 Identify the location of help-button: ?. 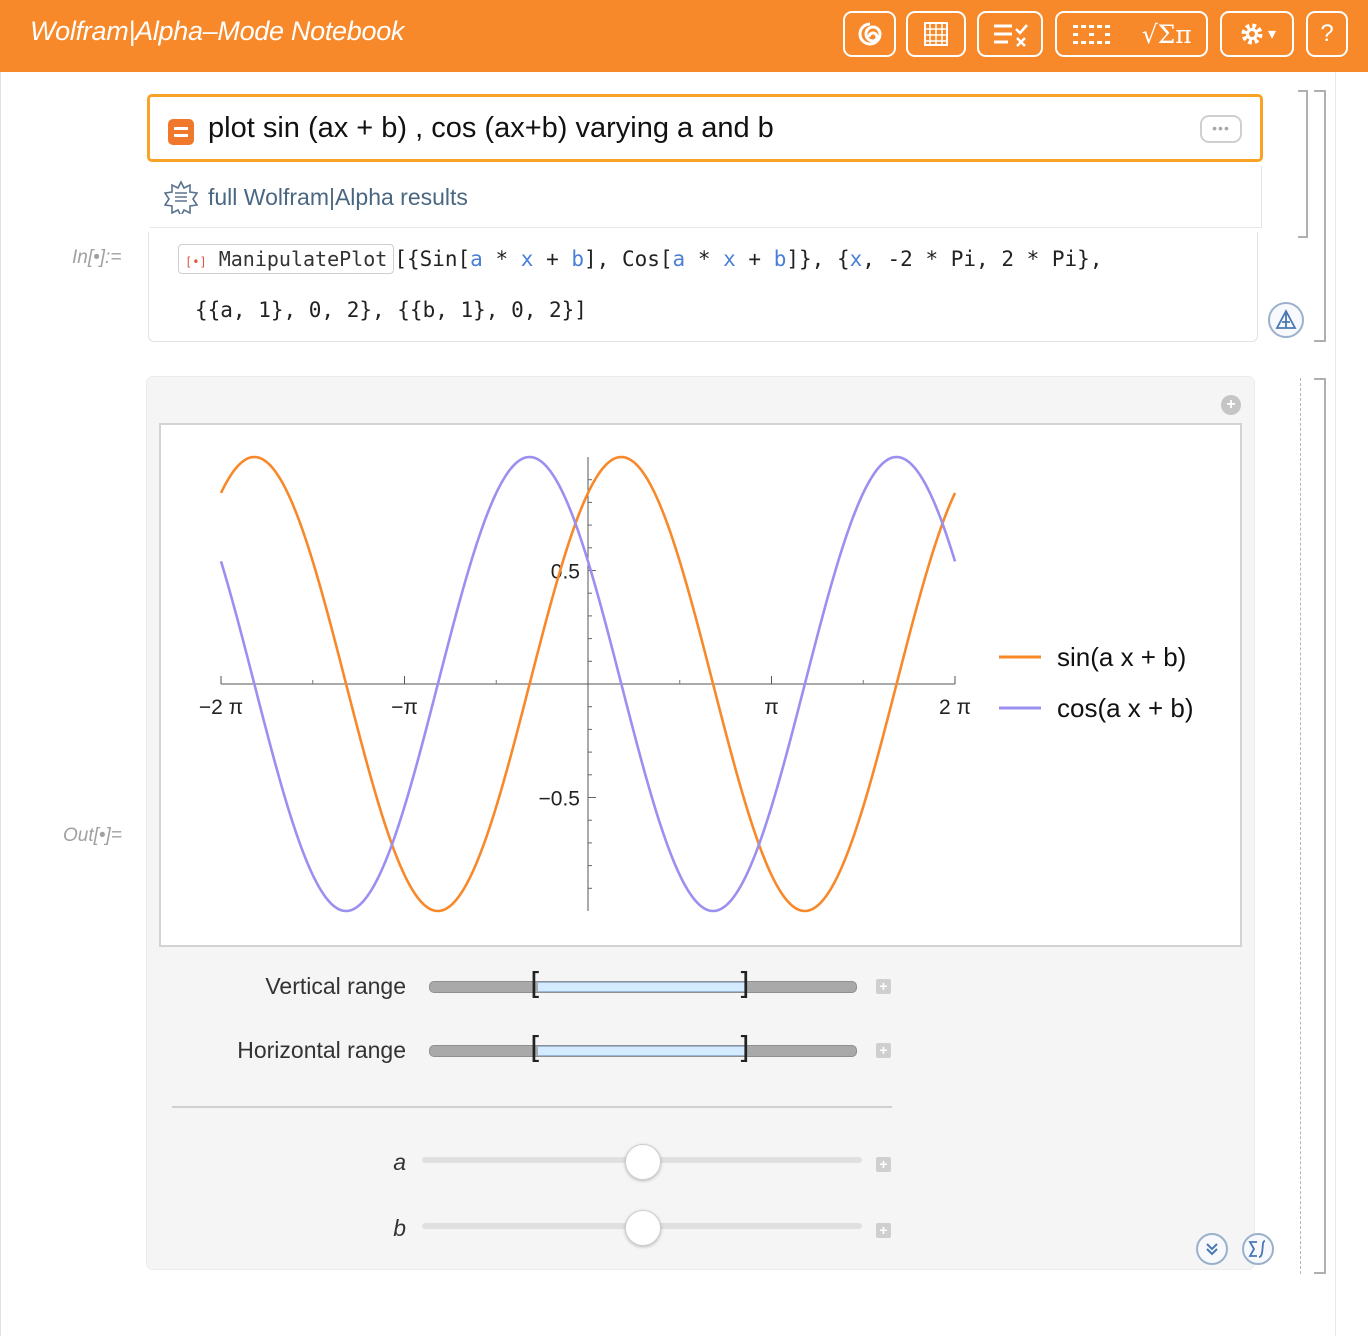
(1327, 34).